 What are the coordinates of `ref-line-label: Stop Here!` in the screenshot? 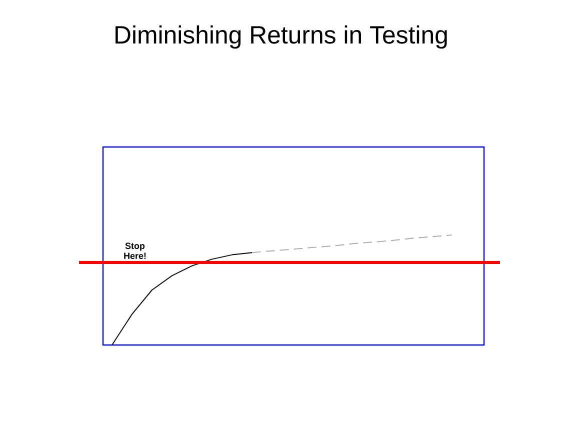 It's located at (135, 250).